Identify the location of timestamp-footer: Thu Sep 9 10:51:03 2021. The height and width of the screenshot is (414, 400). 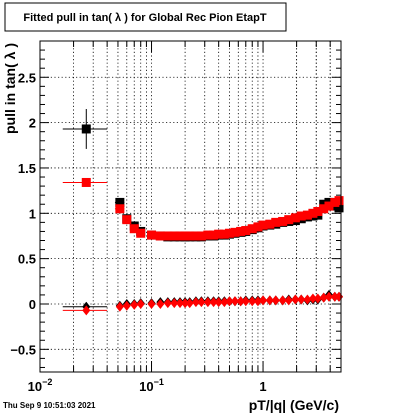
(49, 405).